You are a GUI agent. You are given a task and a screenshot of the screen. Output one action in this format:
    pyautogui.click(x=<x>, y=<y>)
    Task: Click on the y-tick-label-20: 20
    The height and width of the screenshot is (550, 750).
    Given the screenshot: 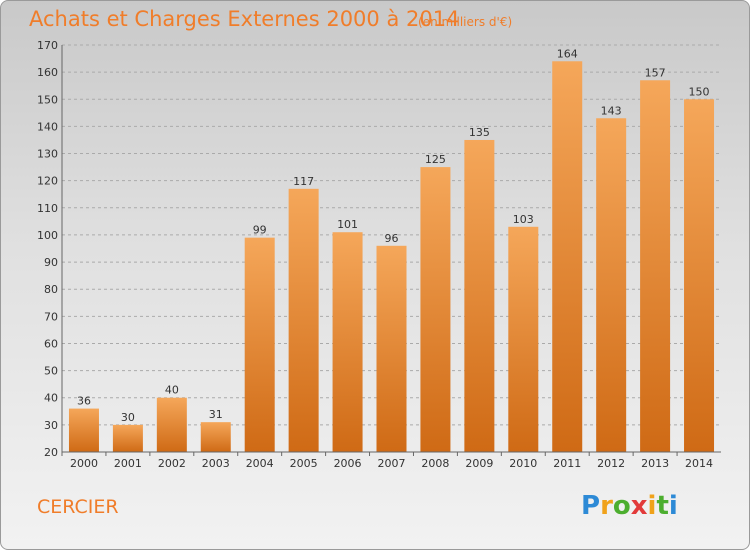 What is the action you would take?
    pyautogui.click(x=51, y=452)
    